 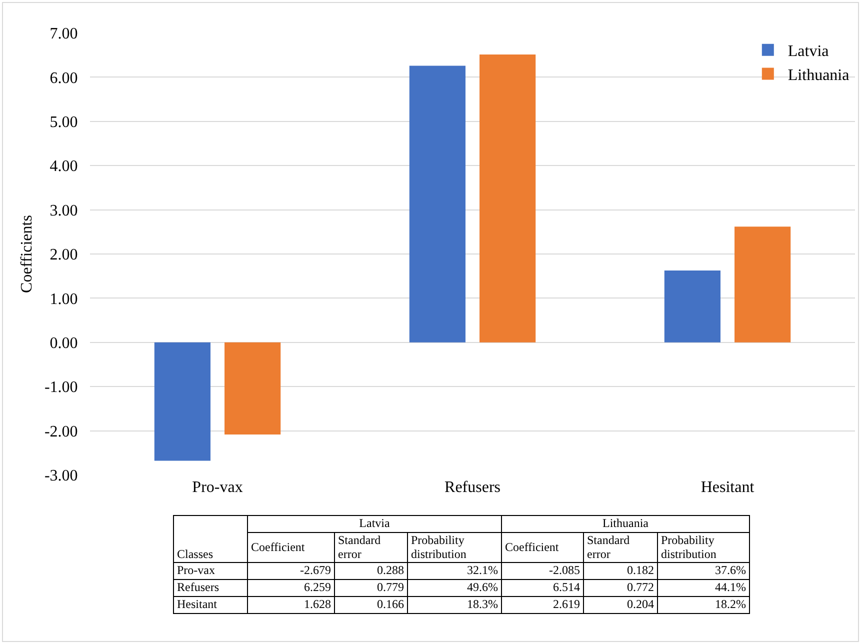 What do you see at coordinates (64, 211) in the screenshot?
I see `y-tick-label: 3.00` at bounding box center [64, 211].